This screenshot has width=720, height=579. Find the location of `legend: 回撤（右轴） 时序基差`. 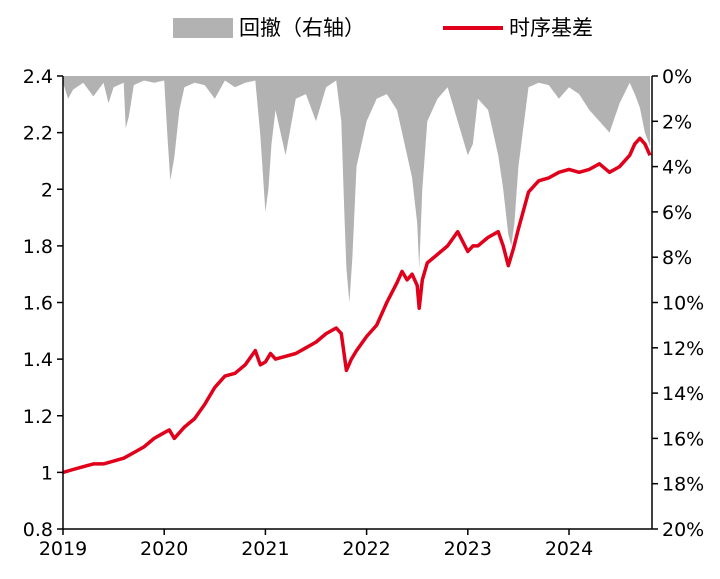

legend: 回撤（右轴） 时序基差 is located at coordinates (383, 28).